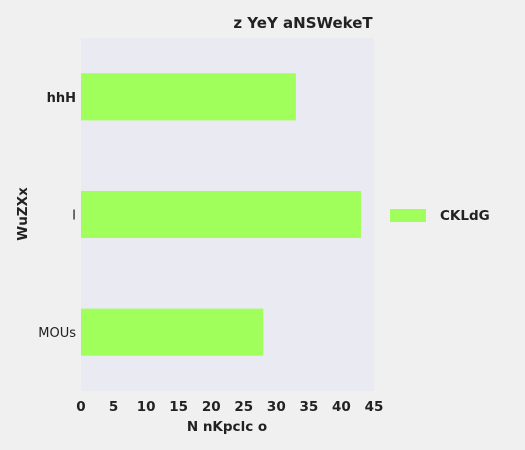 The height and width of the screenshot is (450, 525). Describe the element at coordinates (178, 407) in the screenshot. I see `x-tick-15: 15` at that location.